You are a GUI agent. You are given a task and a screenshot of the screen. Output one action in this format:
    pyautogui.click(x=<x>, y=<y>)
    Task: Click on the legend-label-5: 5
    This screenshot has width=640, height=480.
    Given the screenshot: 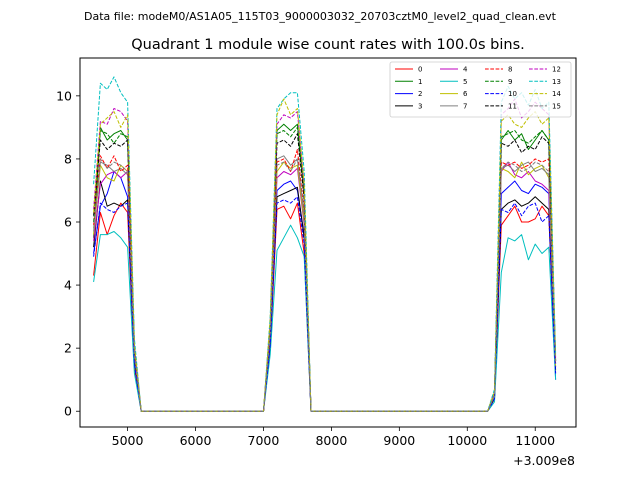 What is the action you would take?
    pyautogui.click(x=465, y=82)
    